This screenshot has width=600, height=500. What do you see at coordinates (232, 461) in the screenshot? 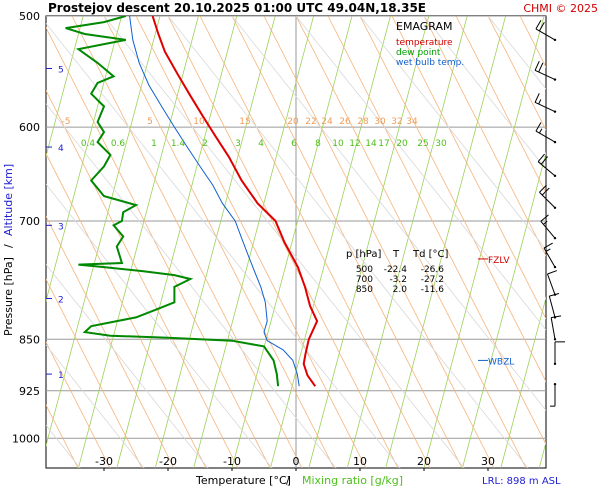
I see `x-tick-label: -10` at bounding box center [232, 461].